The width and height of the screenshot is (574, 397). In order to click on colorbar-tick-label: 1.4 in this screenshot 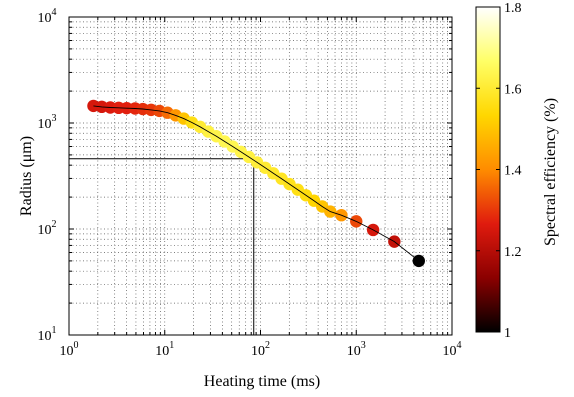, I will do `click(513, 171)`.